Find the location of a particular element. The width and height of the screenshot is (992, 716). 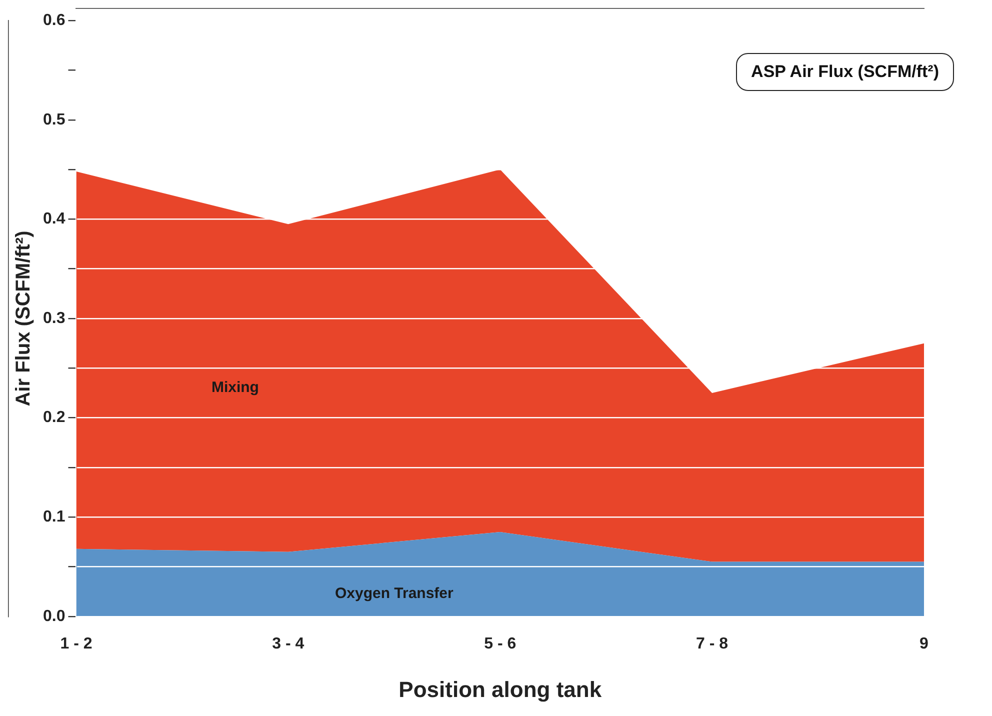

y-tick-label: 0.5 is located at coordinates (54, 119).